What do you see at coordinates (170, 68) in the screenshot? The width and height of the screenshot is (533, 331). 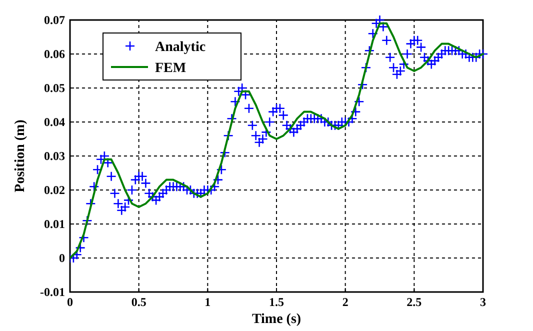 I see `legend-label: FEM` at bounding box center [170, 68].